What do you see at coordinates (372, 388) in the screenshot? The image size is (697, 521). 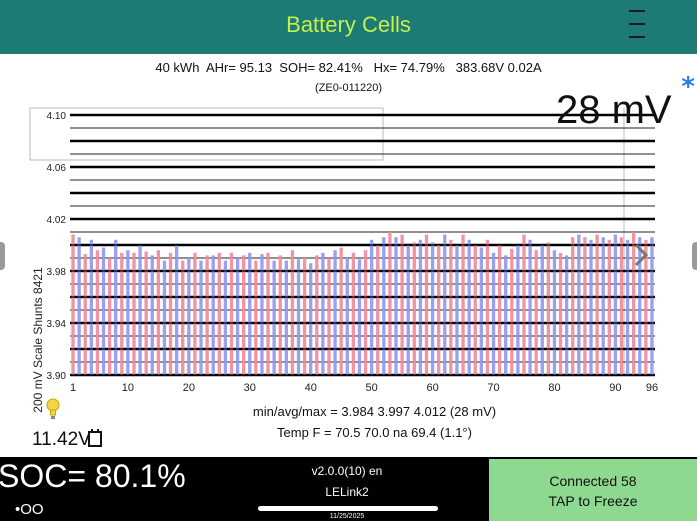 I see `x-tick-label: 50` at bounding box center [372, 388].